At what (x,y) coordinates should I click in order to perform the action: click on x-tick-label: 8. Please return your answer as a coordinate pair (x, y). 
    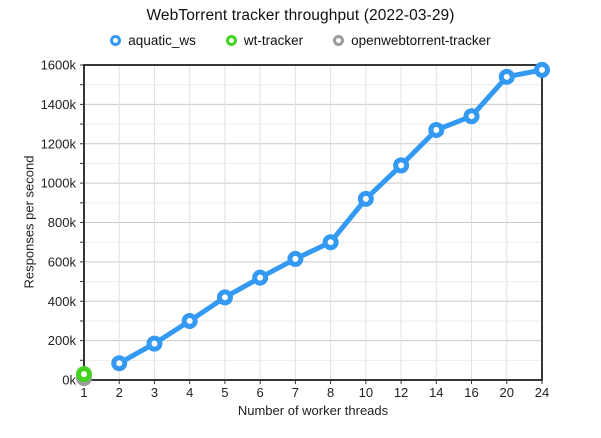
    Looking at the image, I should click on (330, 392).